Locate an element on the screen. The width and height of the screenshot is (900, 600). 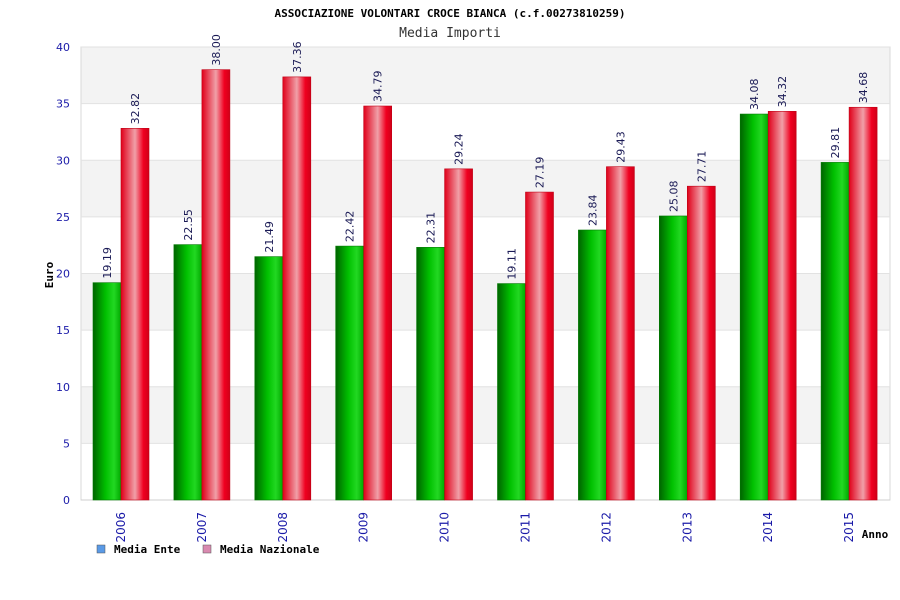
data-label: 21.49 is located at coordinates (269, 237).